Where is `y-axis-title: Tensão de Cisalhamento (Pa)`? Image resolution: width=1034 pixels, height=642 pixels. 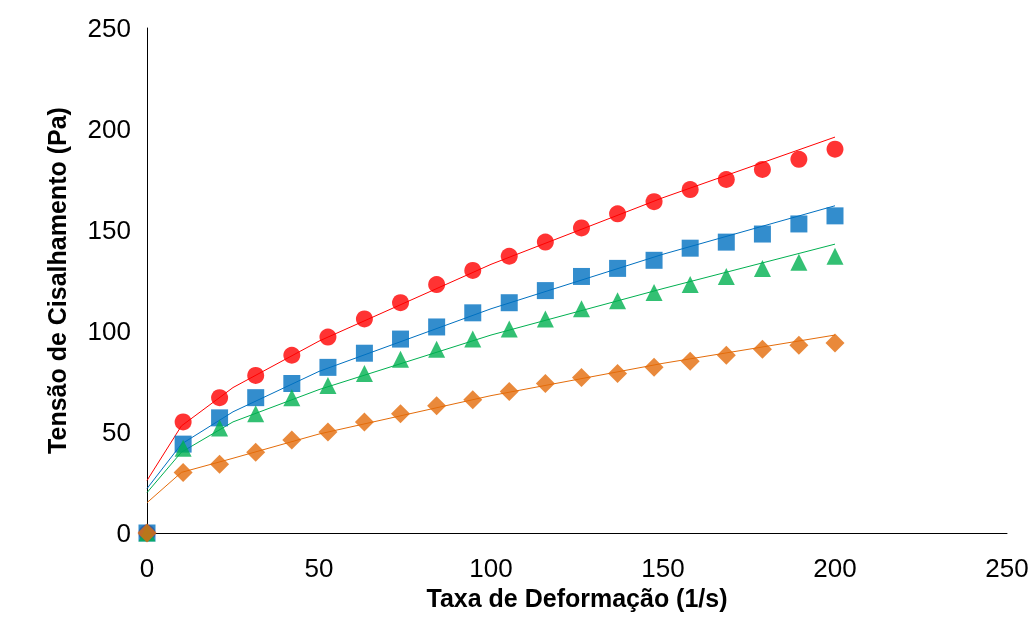
y-axis-title: Tensão de Cisalhamento (Pa) is located at coordinates (56, 280).